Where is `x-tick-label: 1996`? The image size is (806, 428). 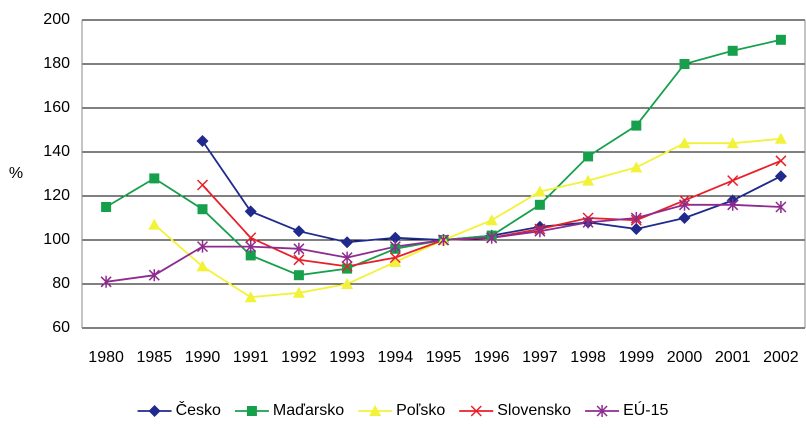
x-tick-label: 1996 is located at coordinates (492, 357).